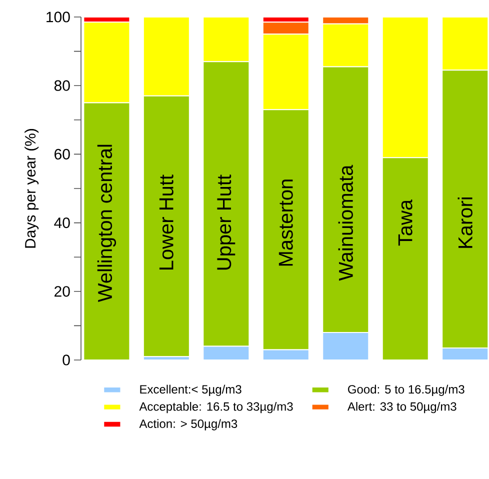 The height and width of the screenshot is (479, 489). I want to click on x-tick-label: Wainuiomata, so click(345, 222).